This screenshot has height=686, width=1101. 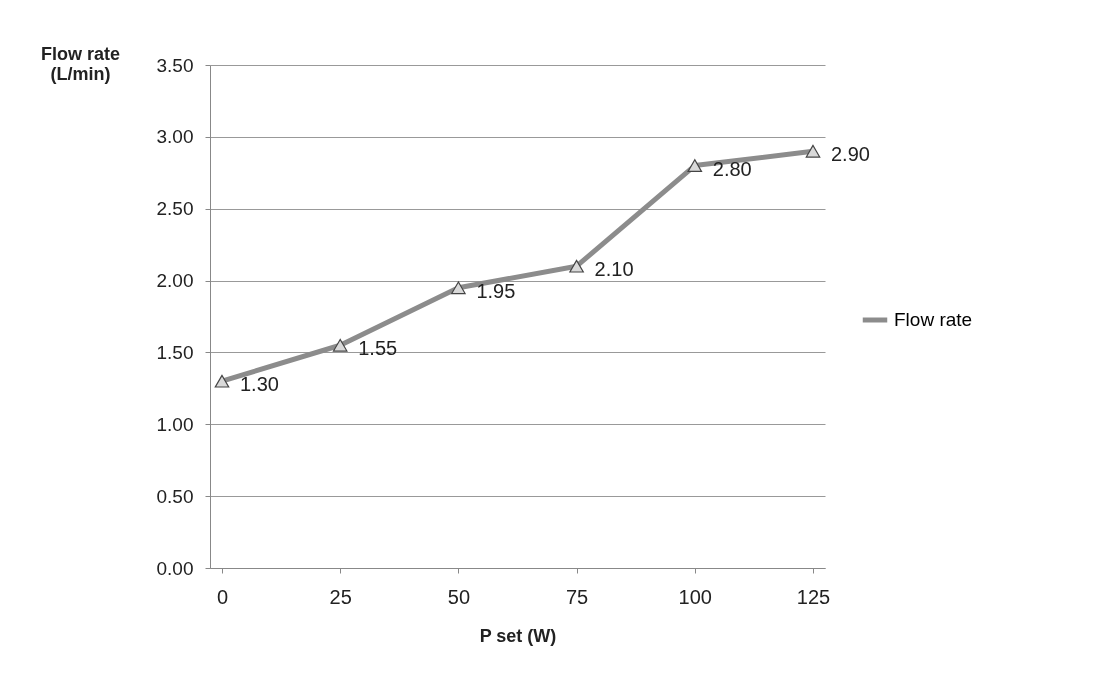 I want to click on y-tick-label: 1.00, so click(x=175, y=424).